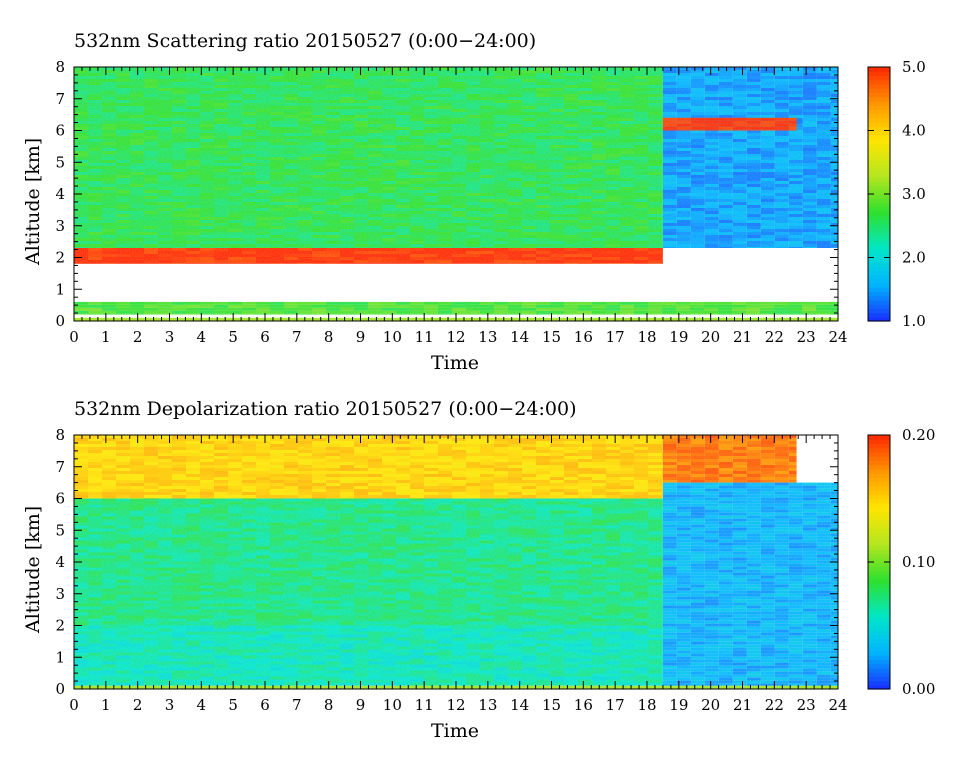 Image resolution: width=960 pixels, height=770 pixels. What do you see at coordinates (361, 705) in the screenshot?
I see `x-tick-label: 9` at bounding box center [361, 705].